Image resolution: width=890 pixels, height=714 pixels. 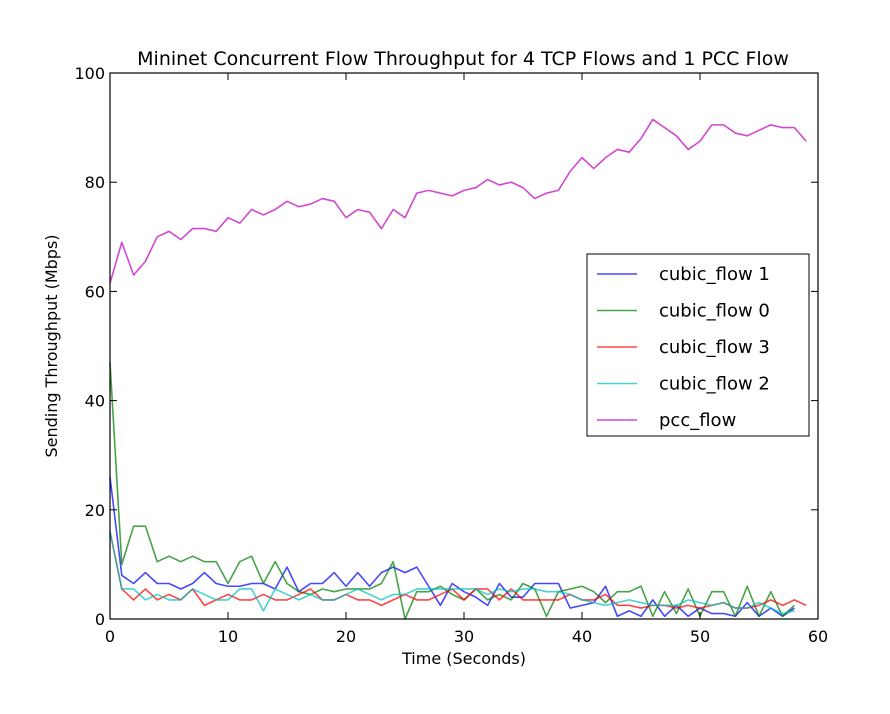 I want to click on x-tick-label: 0, so click(x=110, y=636).